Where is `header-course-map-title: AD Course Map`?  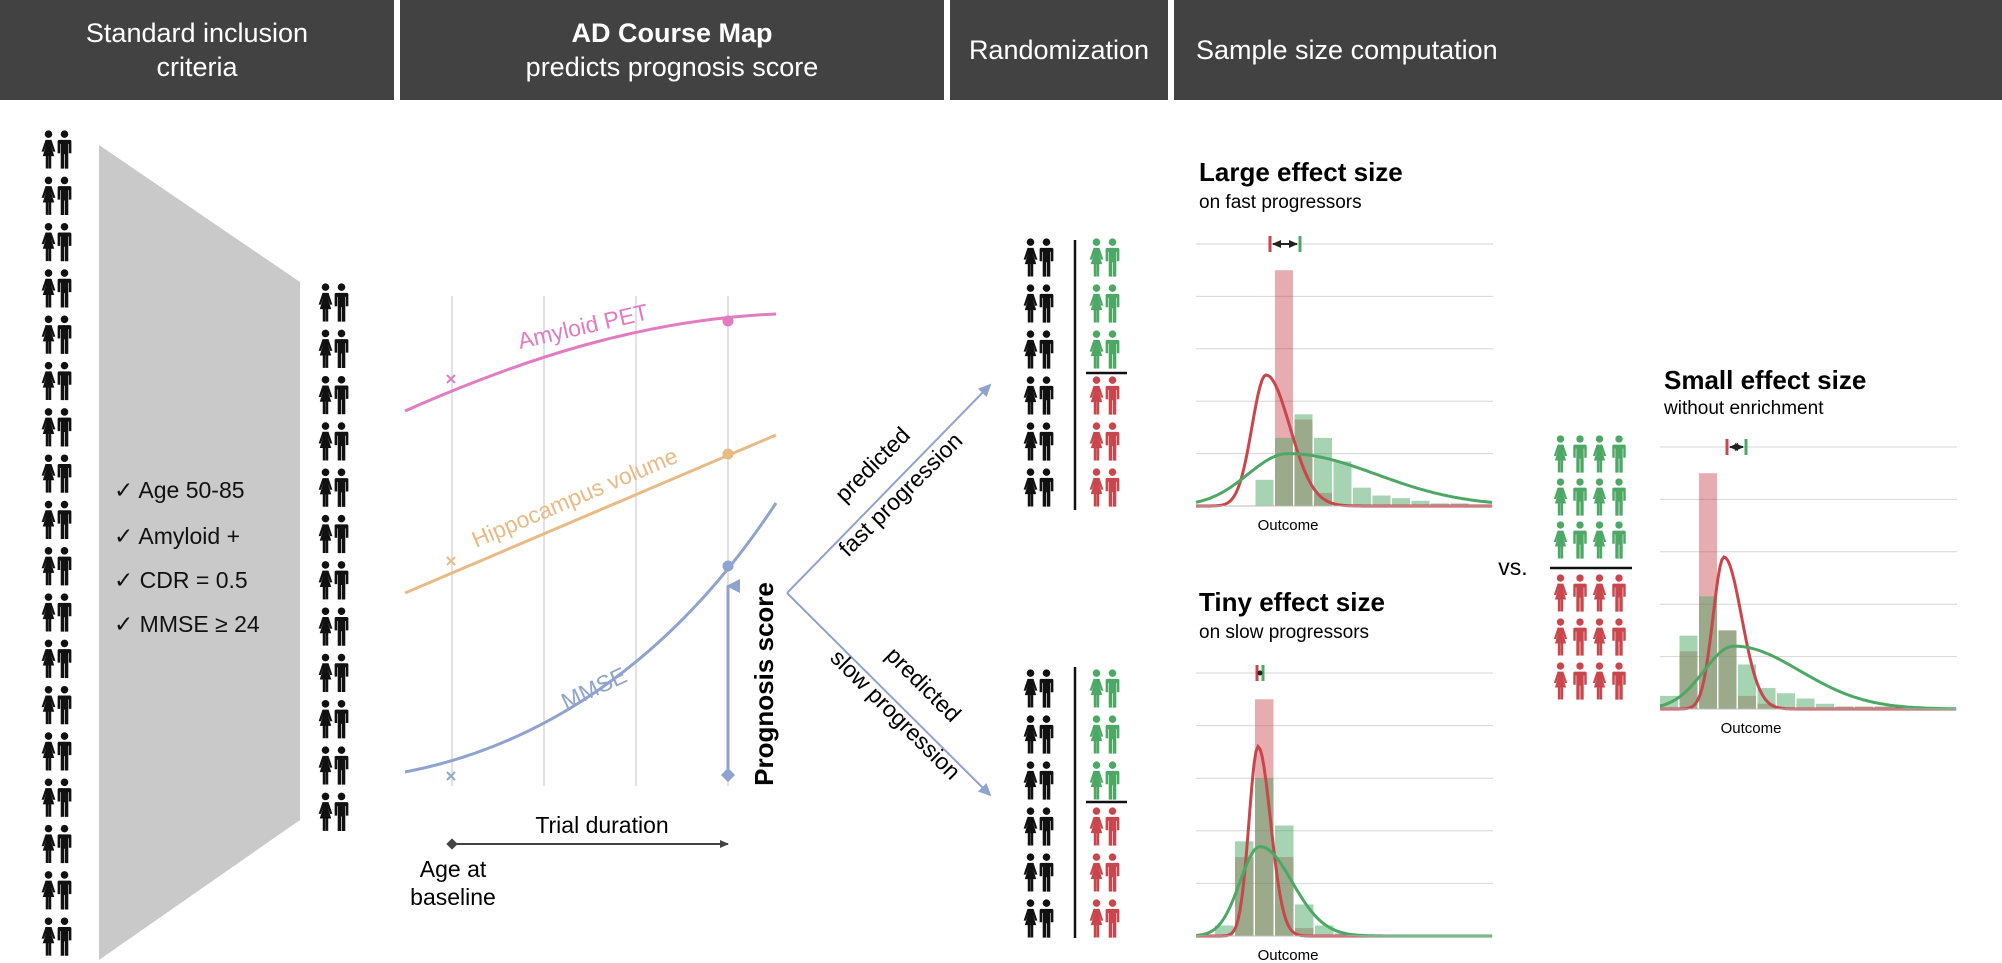 header-course-map-title: AD Course Map is located at coordinates (672, 33).